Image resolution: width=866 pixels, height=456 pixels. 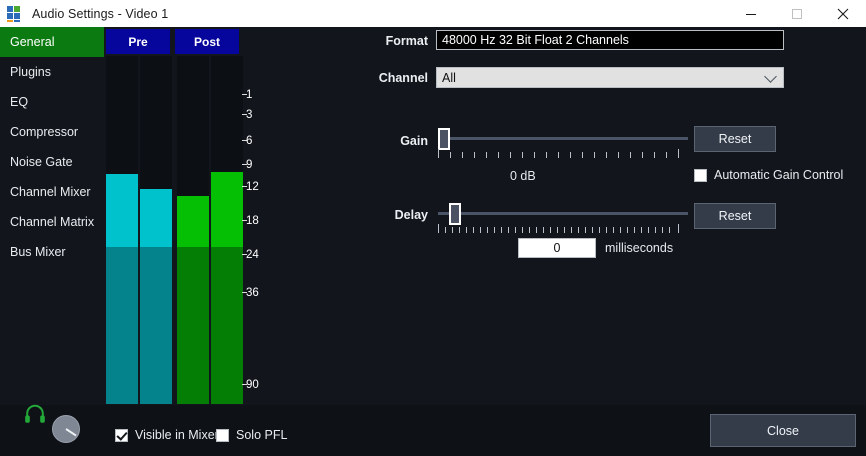 I want to click on sidebar-item-general: General, so click(x=52, y=42).